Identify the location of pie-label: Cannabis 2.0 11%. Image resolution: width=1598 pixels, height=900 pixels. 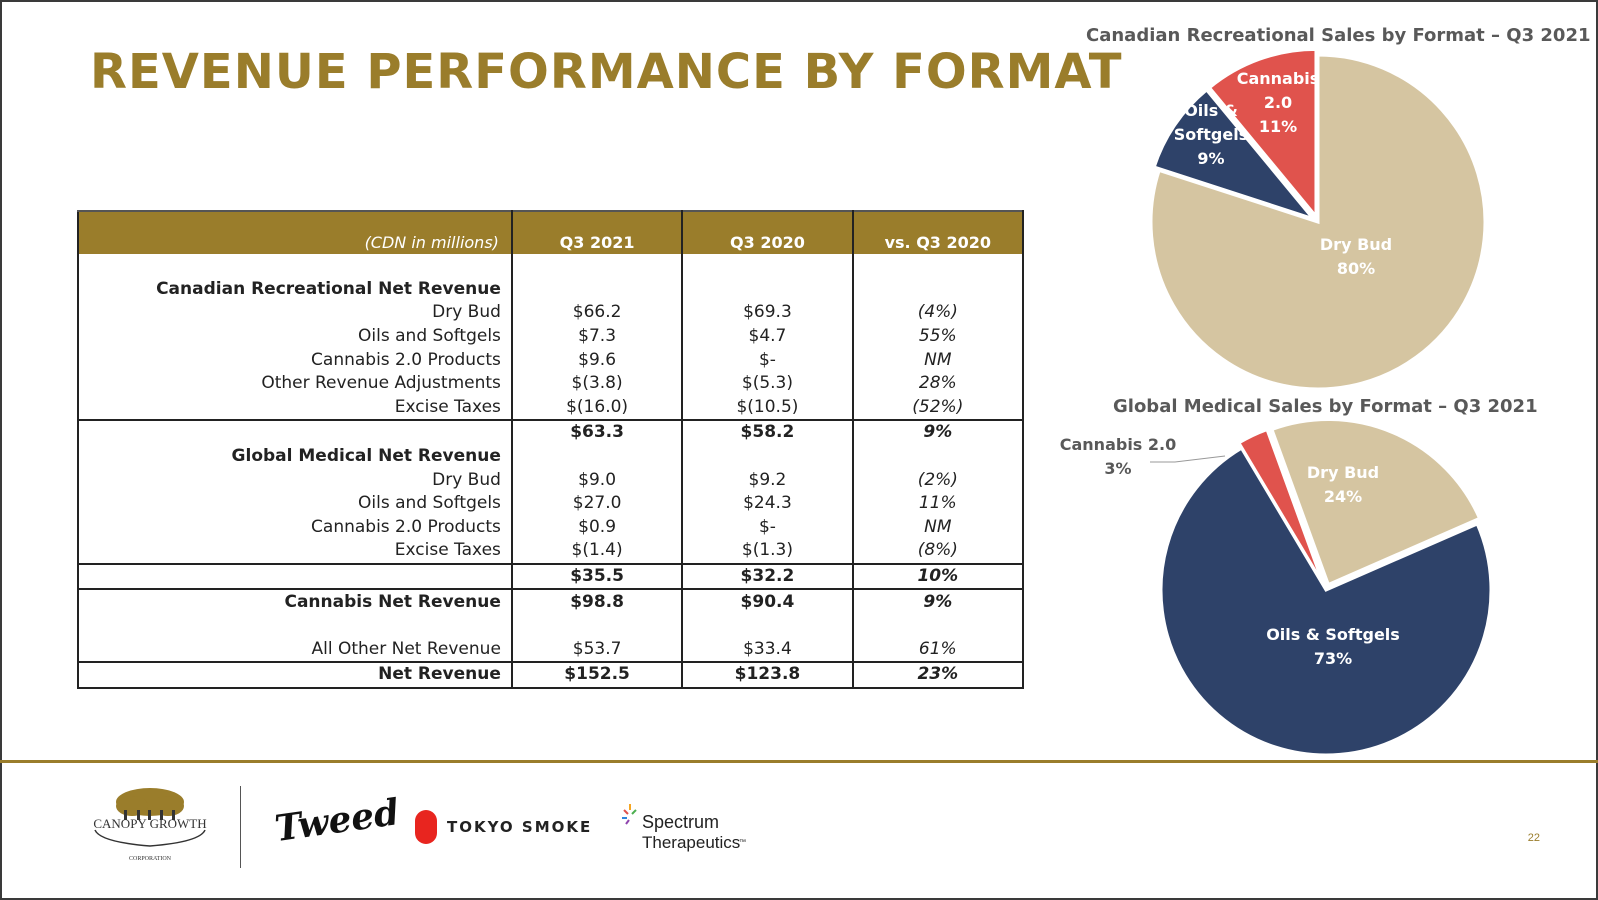
(1278, 102).